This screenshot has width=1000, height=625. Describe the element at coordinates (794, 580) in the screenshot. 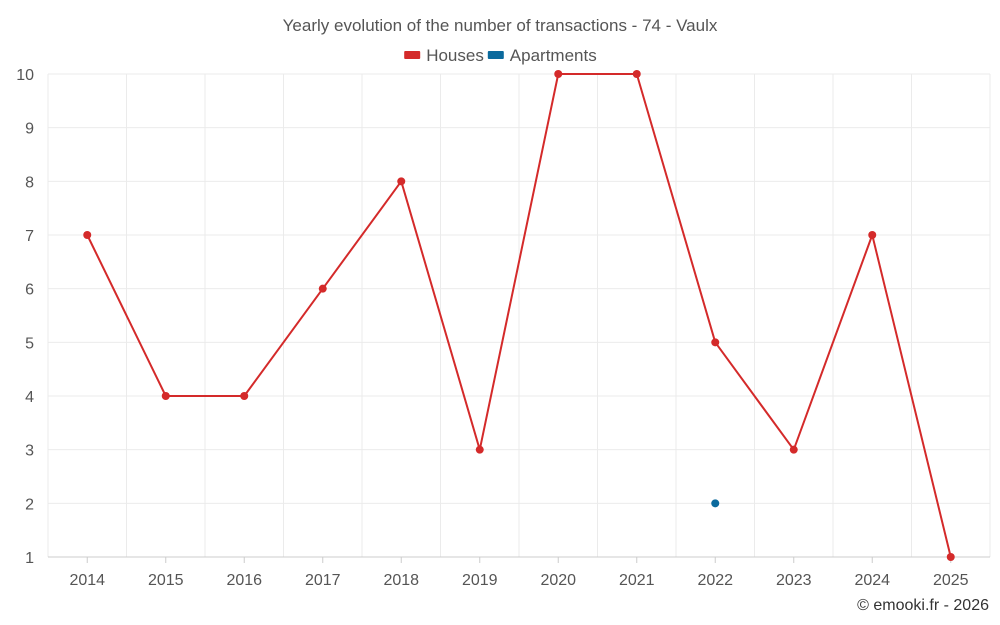

I see `x-tick-label: 2023` at that location.